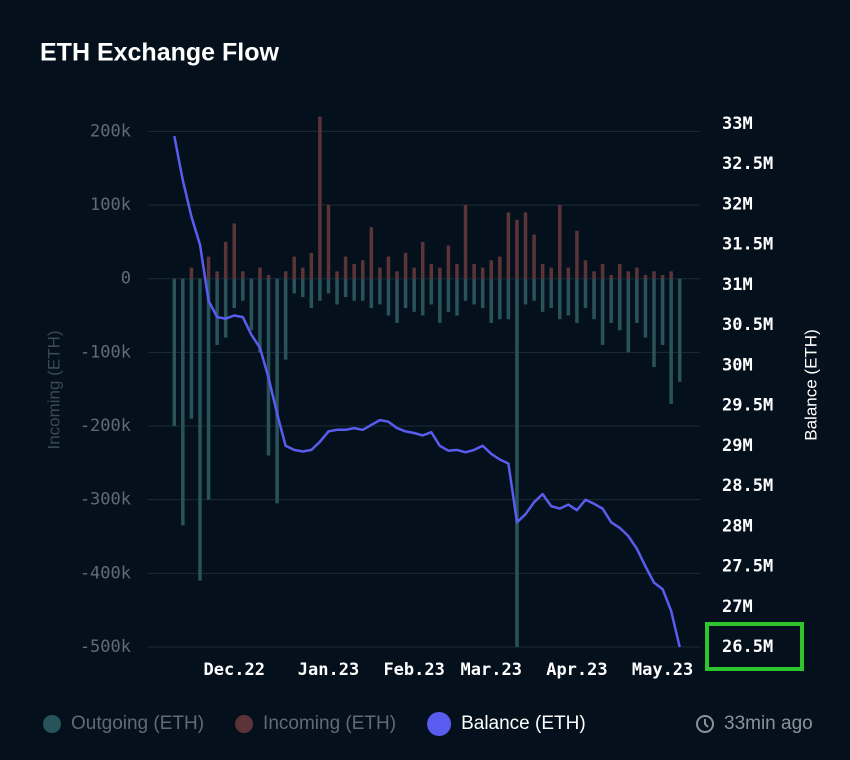 The image size is (850, 760). I want to click on y-tick-label: -500k, so click(105, 647).